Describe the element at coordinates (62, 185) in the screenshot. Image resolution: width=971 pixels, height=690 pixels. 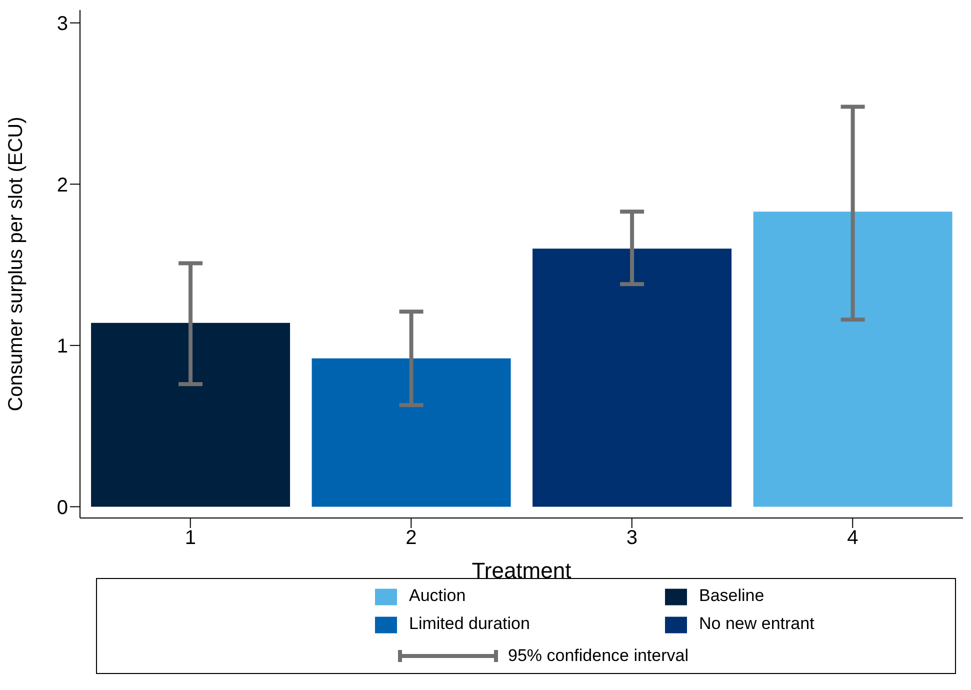
I see `y-tick-label: 2` at that location.